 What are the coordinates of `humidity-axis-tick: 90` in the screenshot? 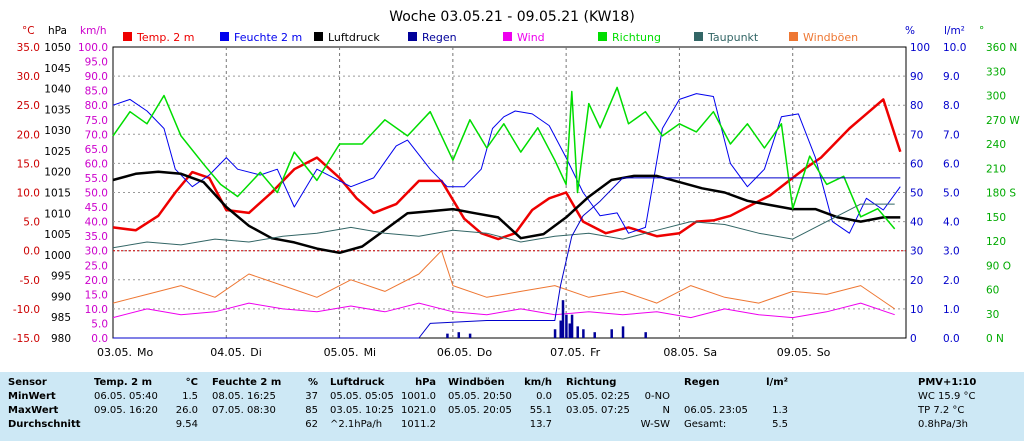 It's located at (916, 77).